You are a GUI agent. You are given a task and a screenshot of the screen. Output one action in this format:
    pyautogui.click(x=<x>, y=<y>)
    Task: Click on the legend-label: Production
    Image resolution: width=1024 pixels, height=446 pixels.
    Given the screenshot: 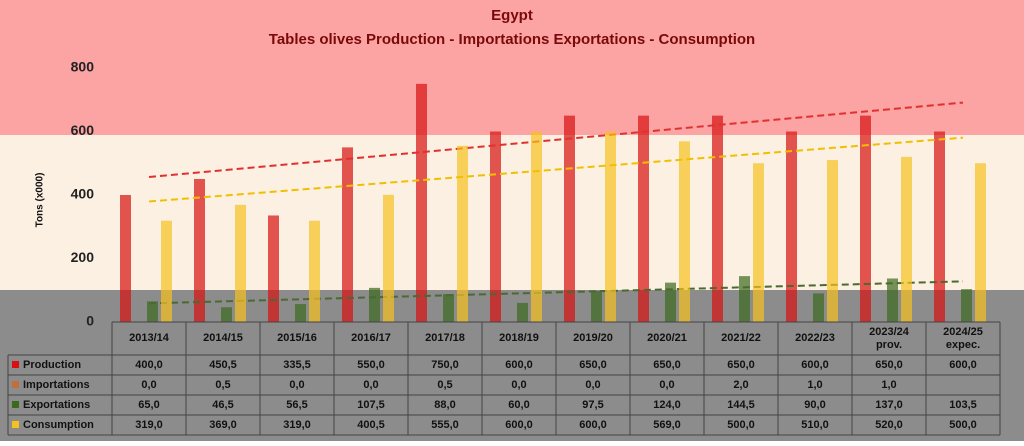 What is the action you would take?
    pyautogui.click(x=52, y=365)
    